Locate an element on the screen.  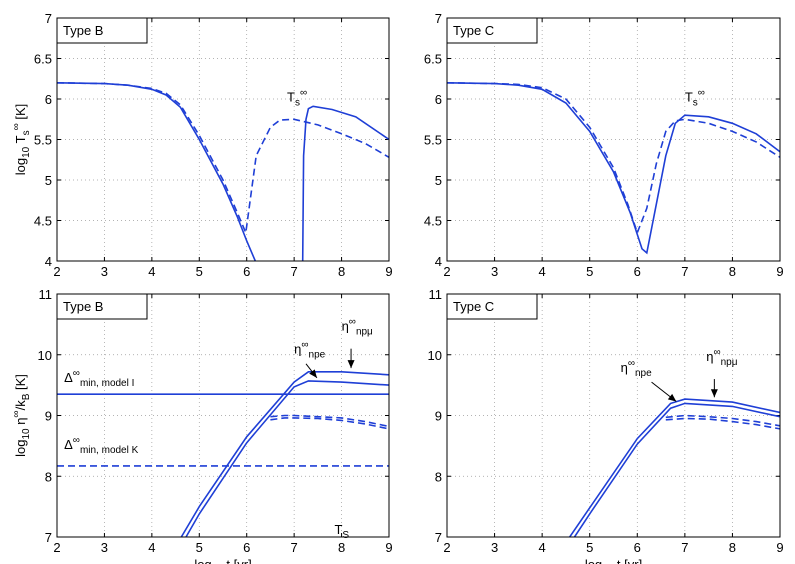
annotation-label: Δ∞min, model K is located at coordinates (101, 445).